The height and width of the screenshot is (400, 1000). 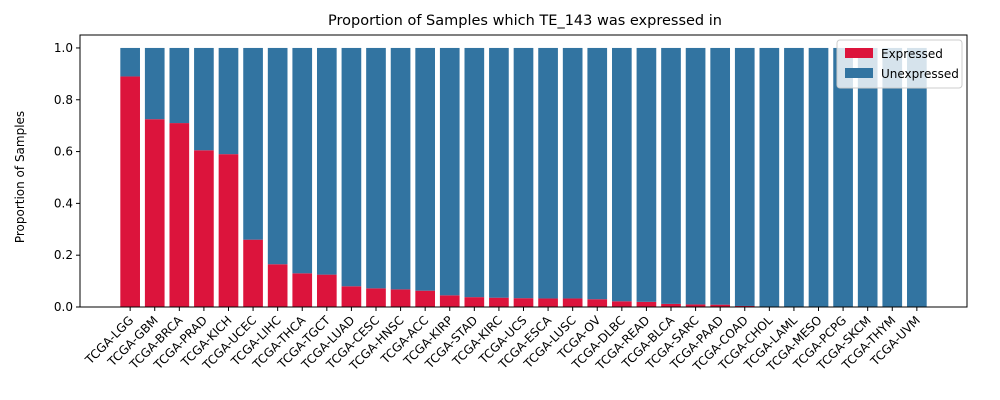 I want to click on bar-expressed-tcga-ucs, so click(x=523, y=302).